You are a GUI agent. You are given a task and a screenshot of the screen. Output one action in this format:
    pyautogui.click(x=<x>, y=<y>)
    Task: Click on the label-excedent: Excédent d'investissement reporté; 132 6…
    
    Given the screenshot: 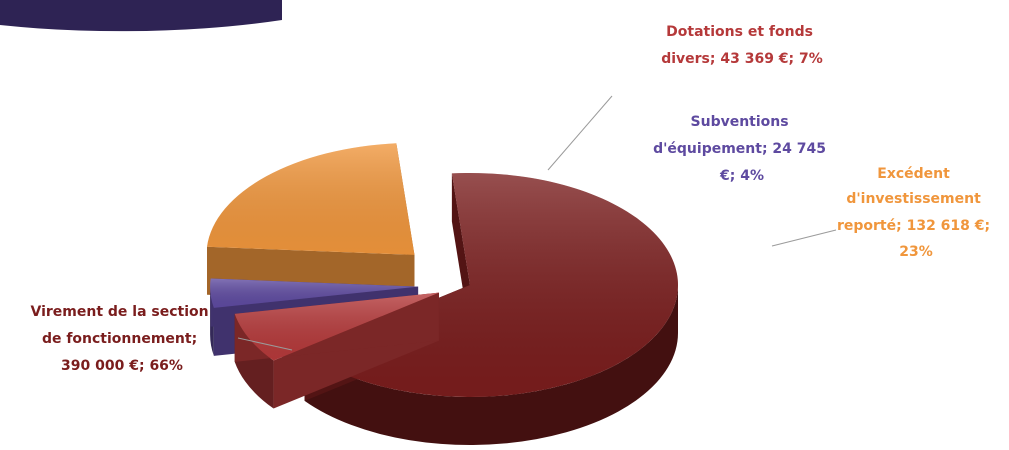 What is the action you would take?
    pyautogui.click(x=916, y=213)
    